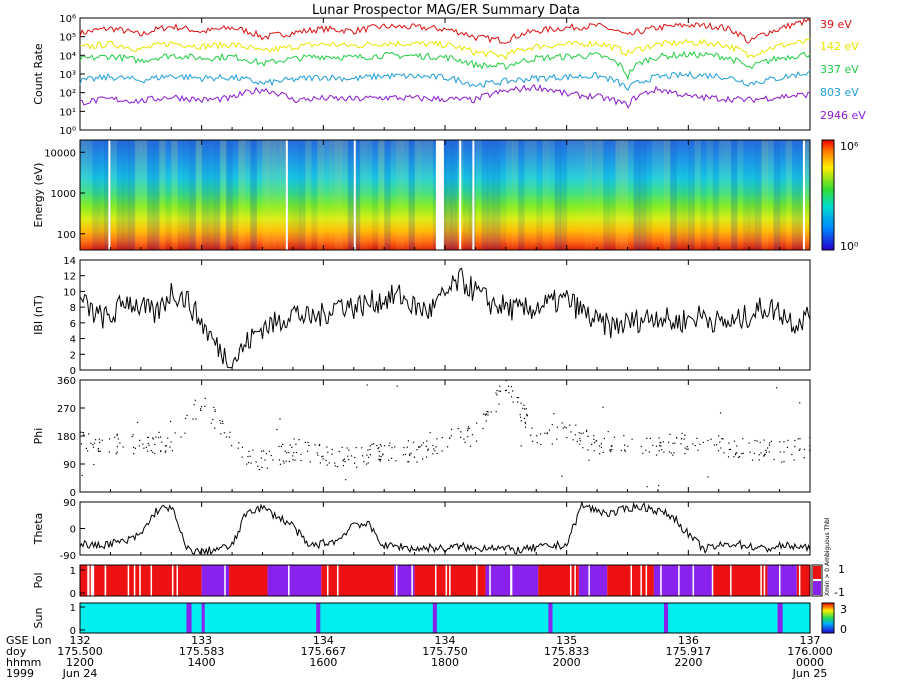  I want to click on sun-frame, so click(445, 618).